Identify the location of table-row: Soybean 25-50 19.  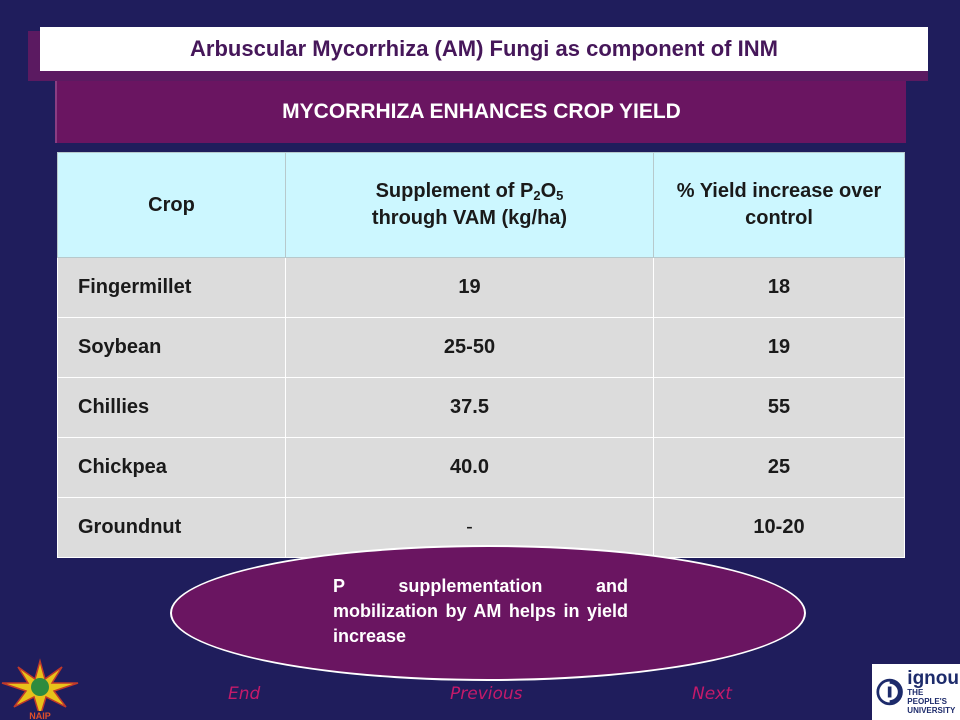
(481, 347).